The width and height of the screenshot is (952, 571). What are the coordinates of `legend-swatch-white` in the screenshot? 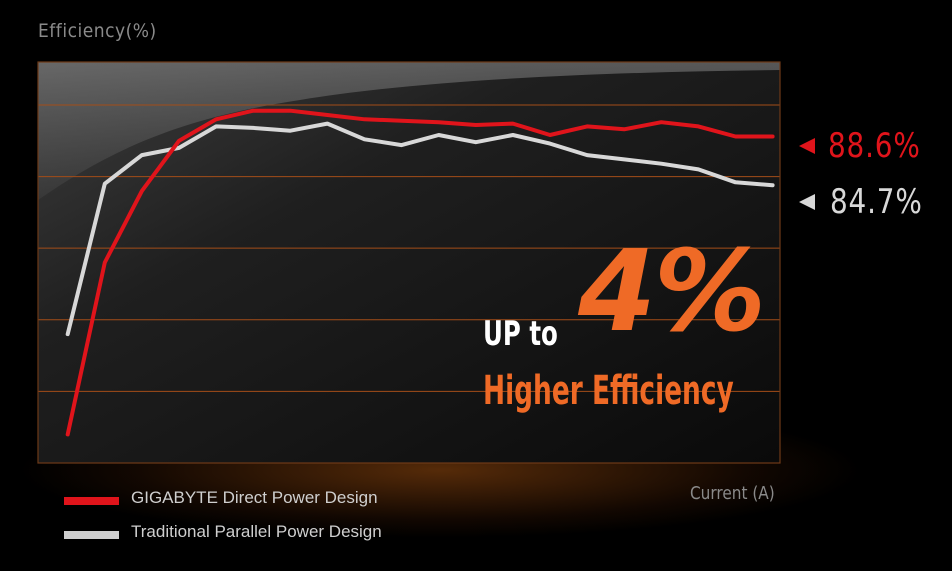 It's located at (91, 535).